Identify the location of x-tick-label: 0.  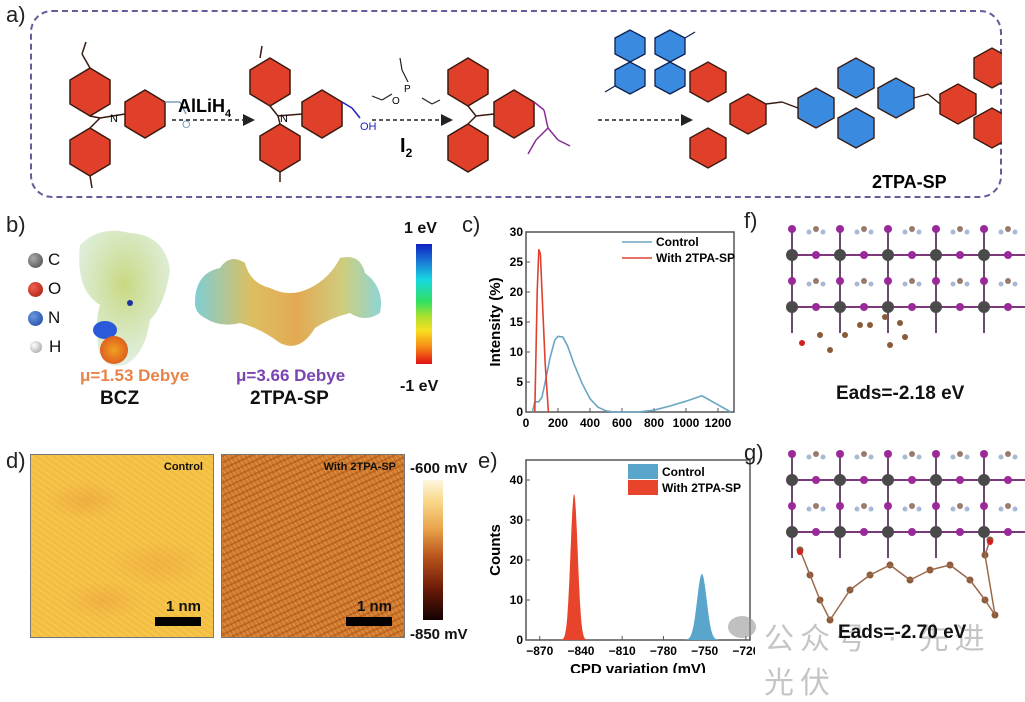
(526, 421).